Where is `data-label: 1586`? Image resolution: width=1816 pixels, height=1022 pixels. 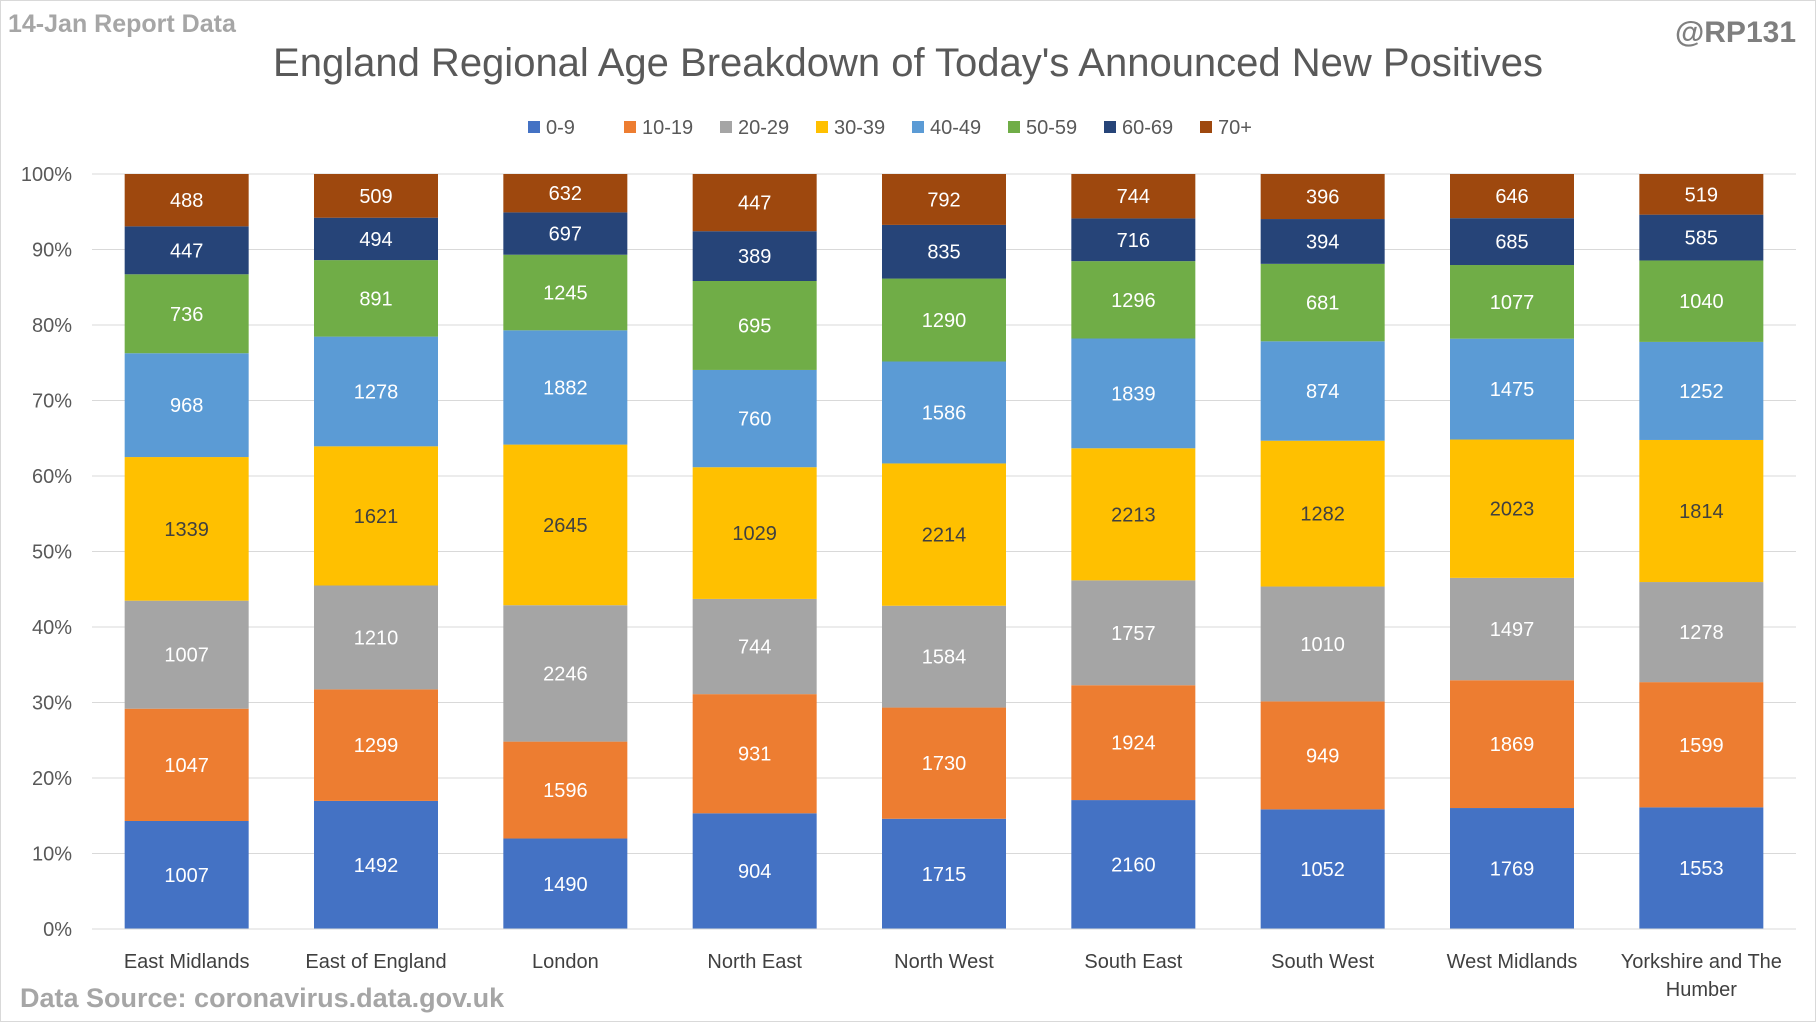
data-label: 1586 is located at coordinates (944, 413).